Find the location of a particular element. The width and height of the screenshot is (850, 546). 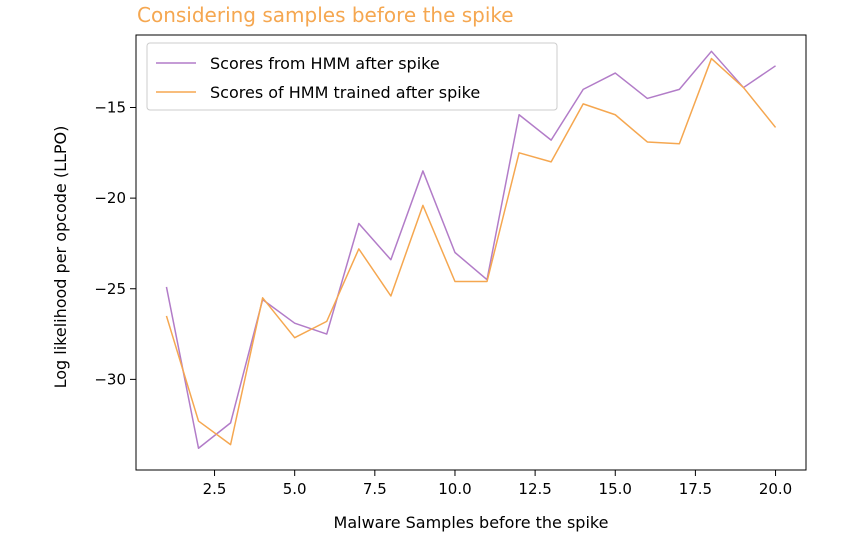

x-tick-label: 12.5 is located at coordinates (534, 489).